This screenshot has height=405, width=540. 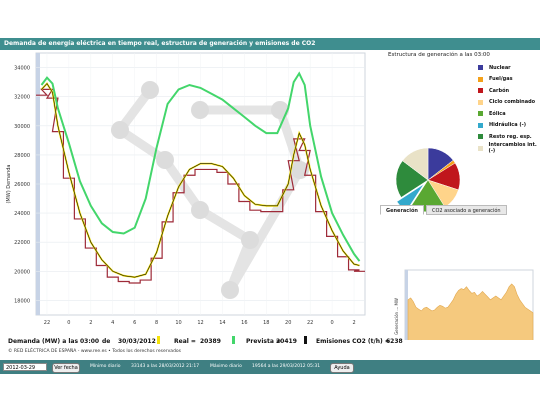 What do you see at coordinates (286, 366) in the screenshot?
I see `max-value: 19564 a las 29/03/2012 05:31` at bounding box center [286, 366].